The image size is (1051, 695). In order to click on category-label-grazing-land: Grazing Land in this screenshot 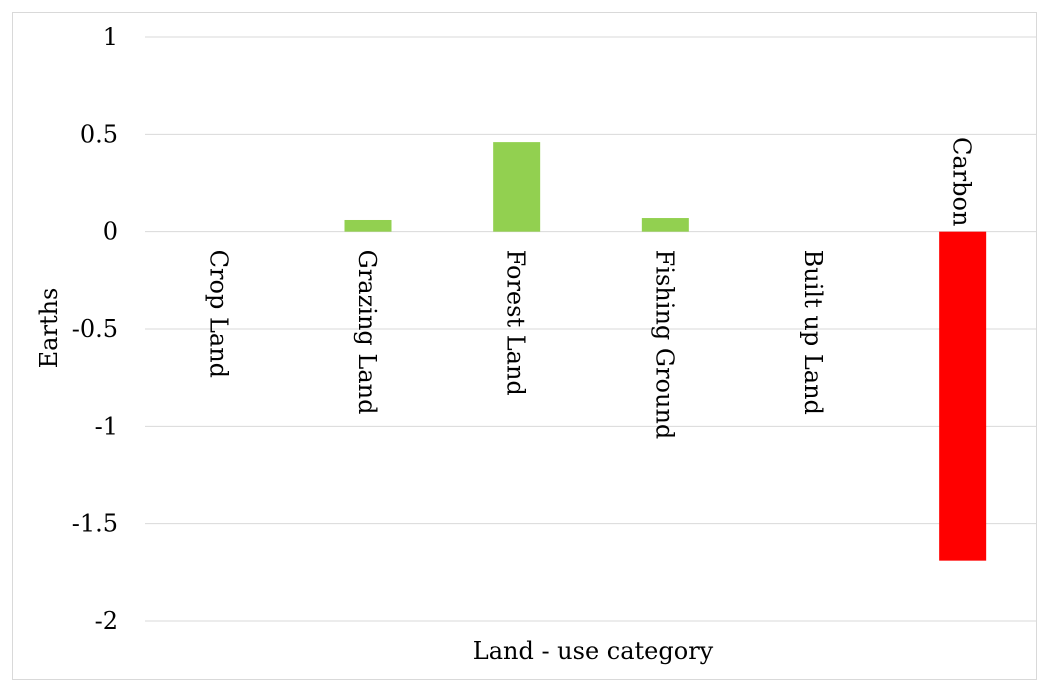, I will do `click(367, 332)`.